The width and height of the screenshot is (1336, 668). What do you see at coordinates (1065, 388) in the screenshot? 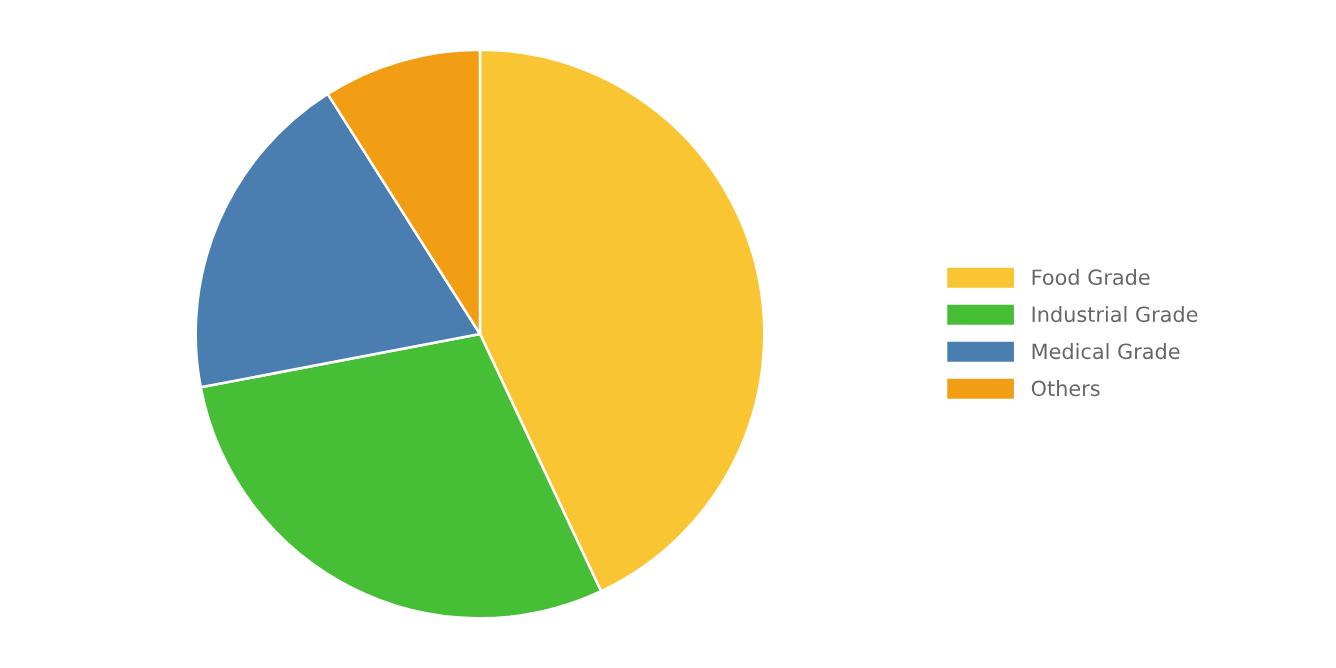
I see `legend-label: Others` at bounding box center [1065, 388].